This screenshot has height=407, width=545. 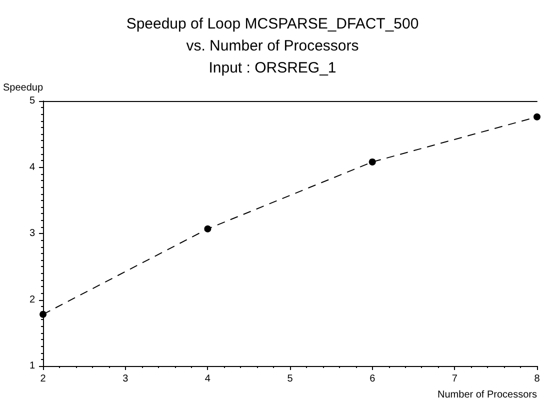 I want to click on x-tick-label: 3, so click(x=125, y=379).